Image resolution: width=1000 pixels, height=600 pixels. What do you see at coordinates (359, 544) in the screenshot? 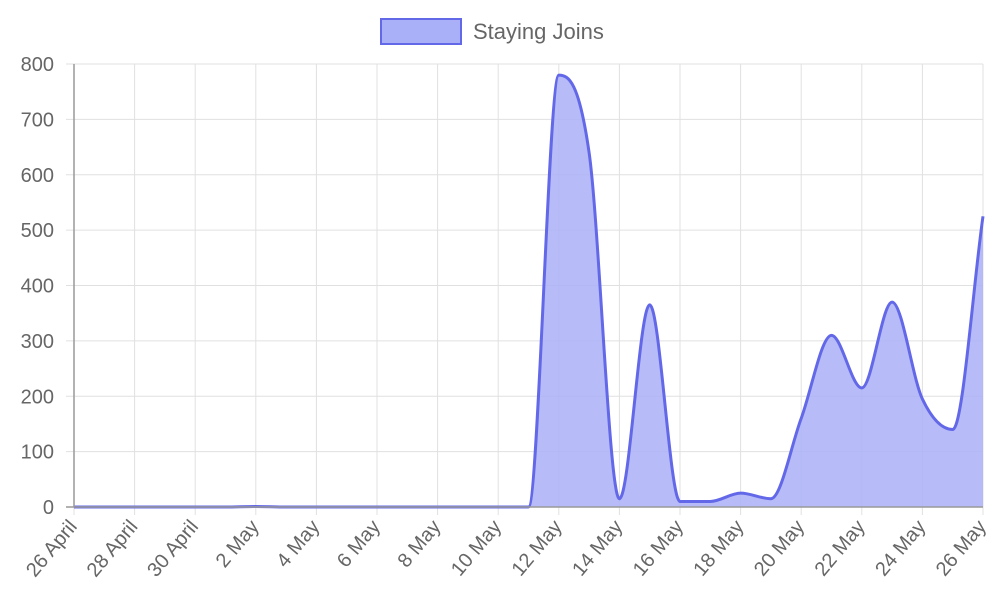
I see `x-tick-label: 6 May` at bounding box center [359, 544].